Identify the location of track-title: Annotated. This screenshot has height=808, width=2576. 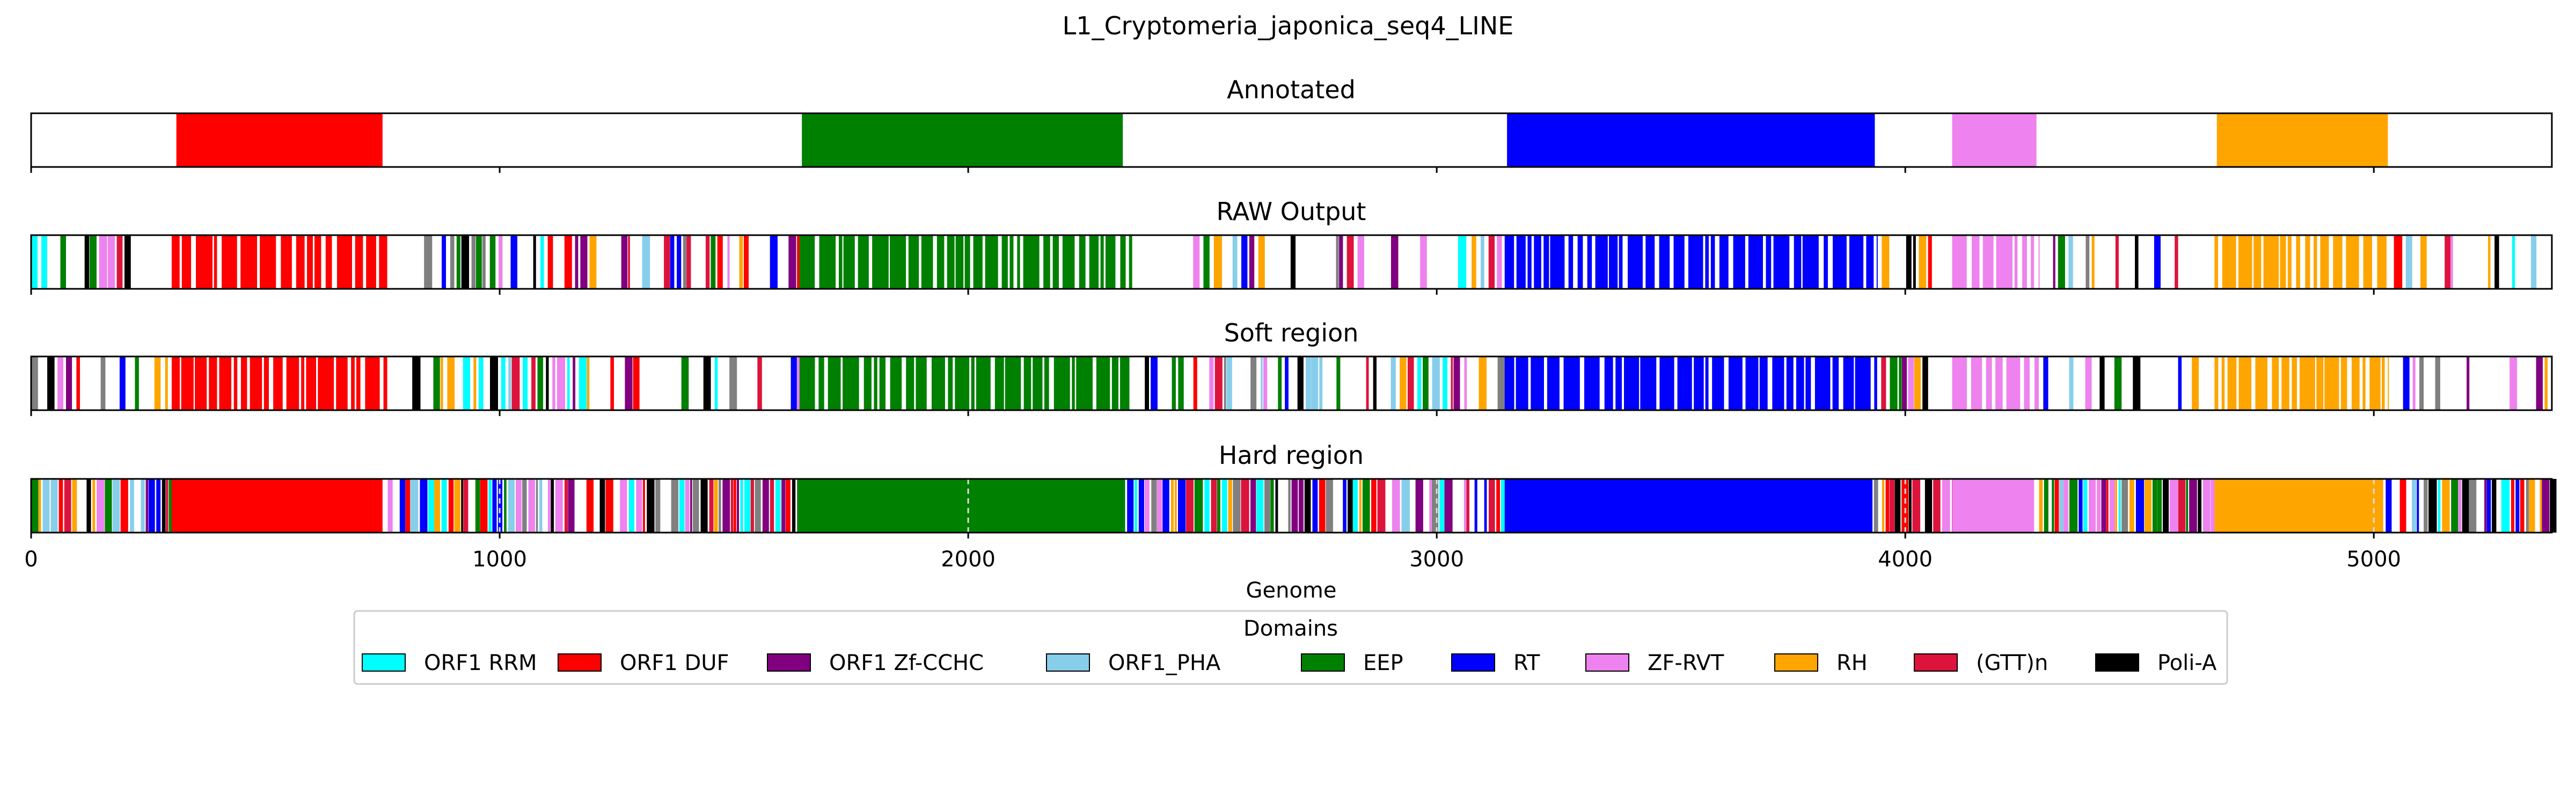
(1291, 89).